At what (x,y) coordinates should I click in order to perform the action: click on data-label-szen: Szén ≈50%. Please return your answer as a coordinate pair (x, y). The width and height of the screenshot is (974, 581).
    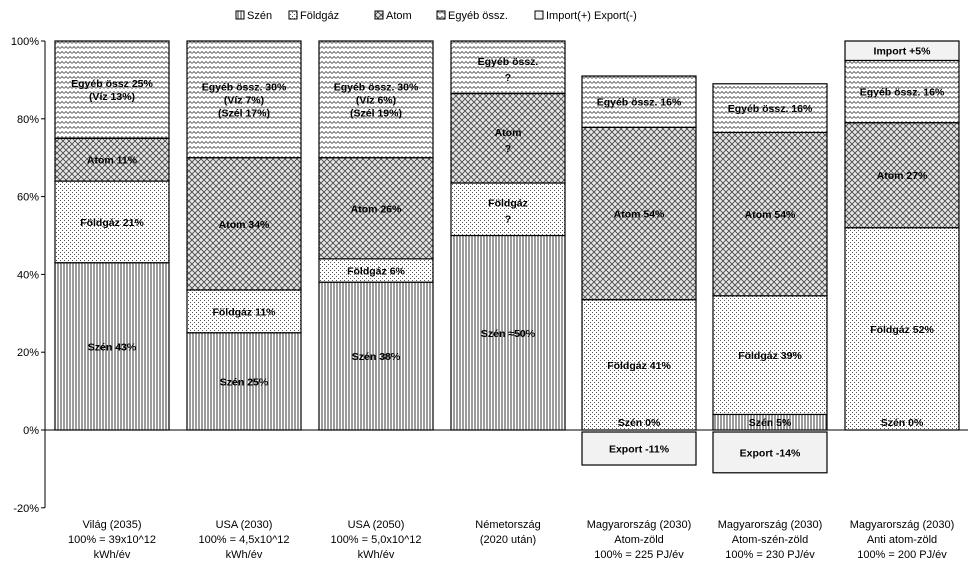
    Looking at the image, I should click on (508, 334).